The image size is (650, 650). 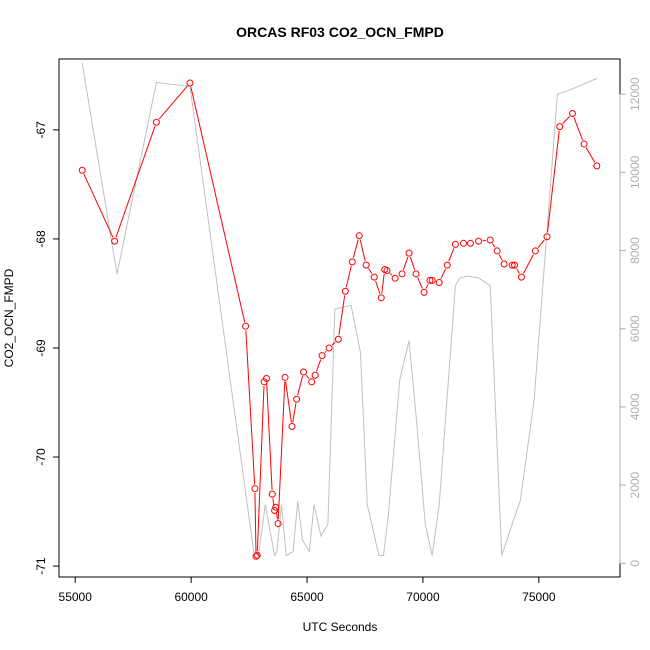 I want to click on y2-tick-label: 0, so click(x=635, y=563).